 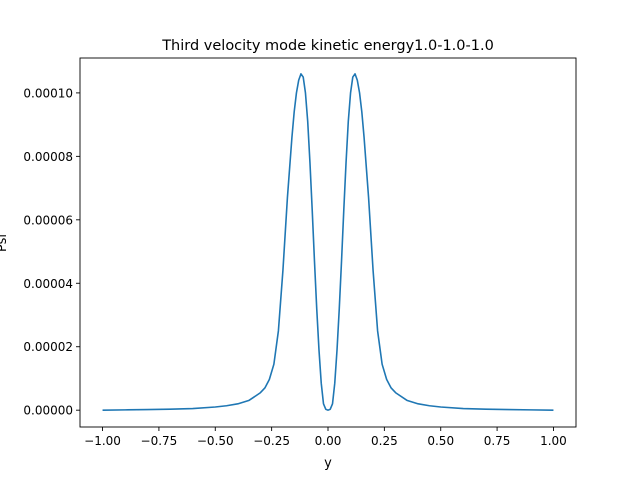 What do you see at coordinates (5, 243) in the screenshot?
I see `y-axis-label: Psi` at bounding box center [5, 243].